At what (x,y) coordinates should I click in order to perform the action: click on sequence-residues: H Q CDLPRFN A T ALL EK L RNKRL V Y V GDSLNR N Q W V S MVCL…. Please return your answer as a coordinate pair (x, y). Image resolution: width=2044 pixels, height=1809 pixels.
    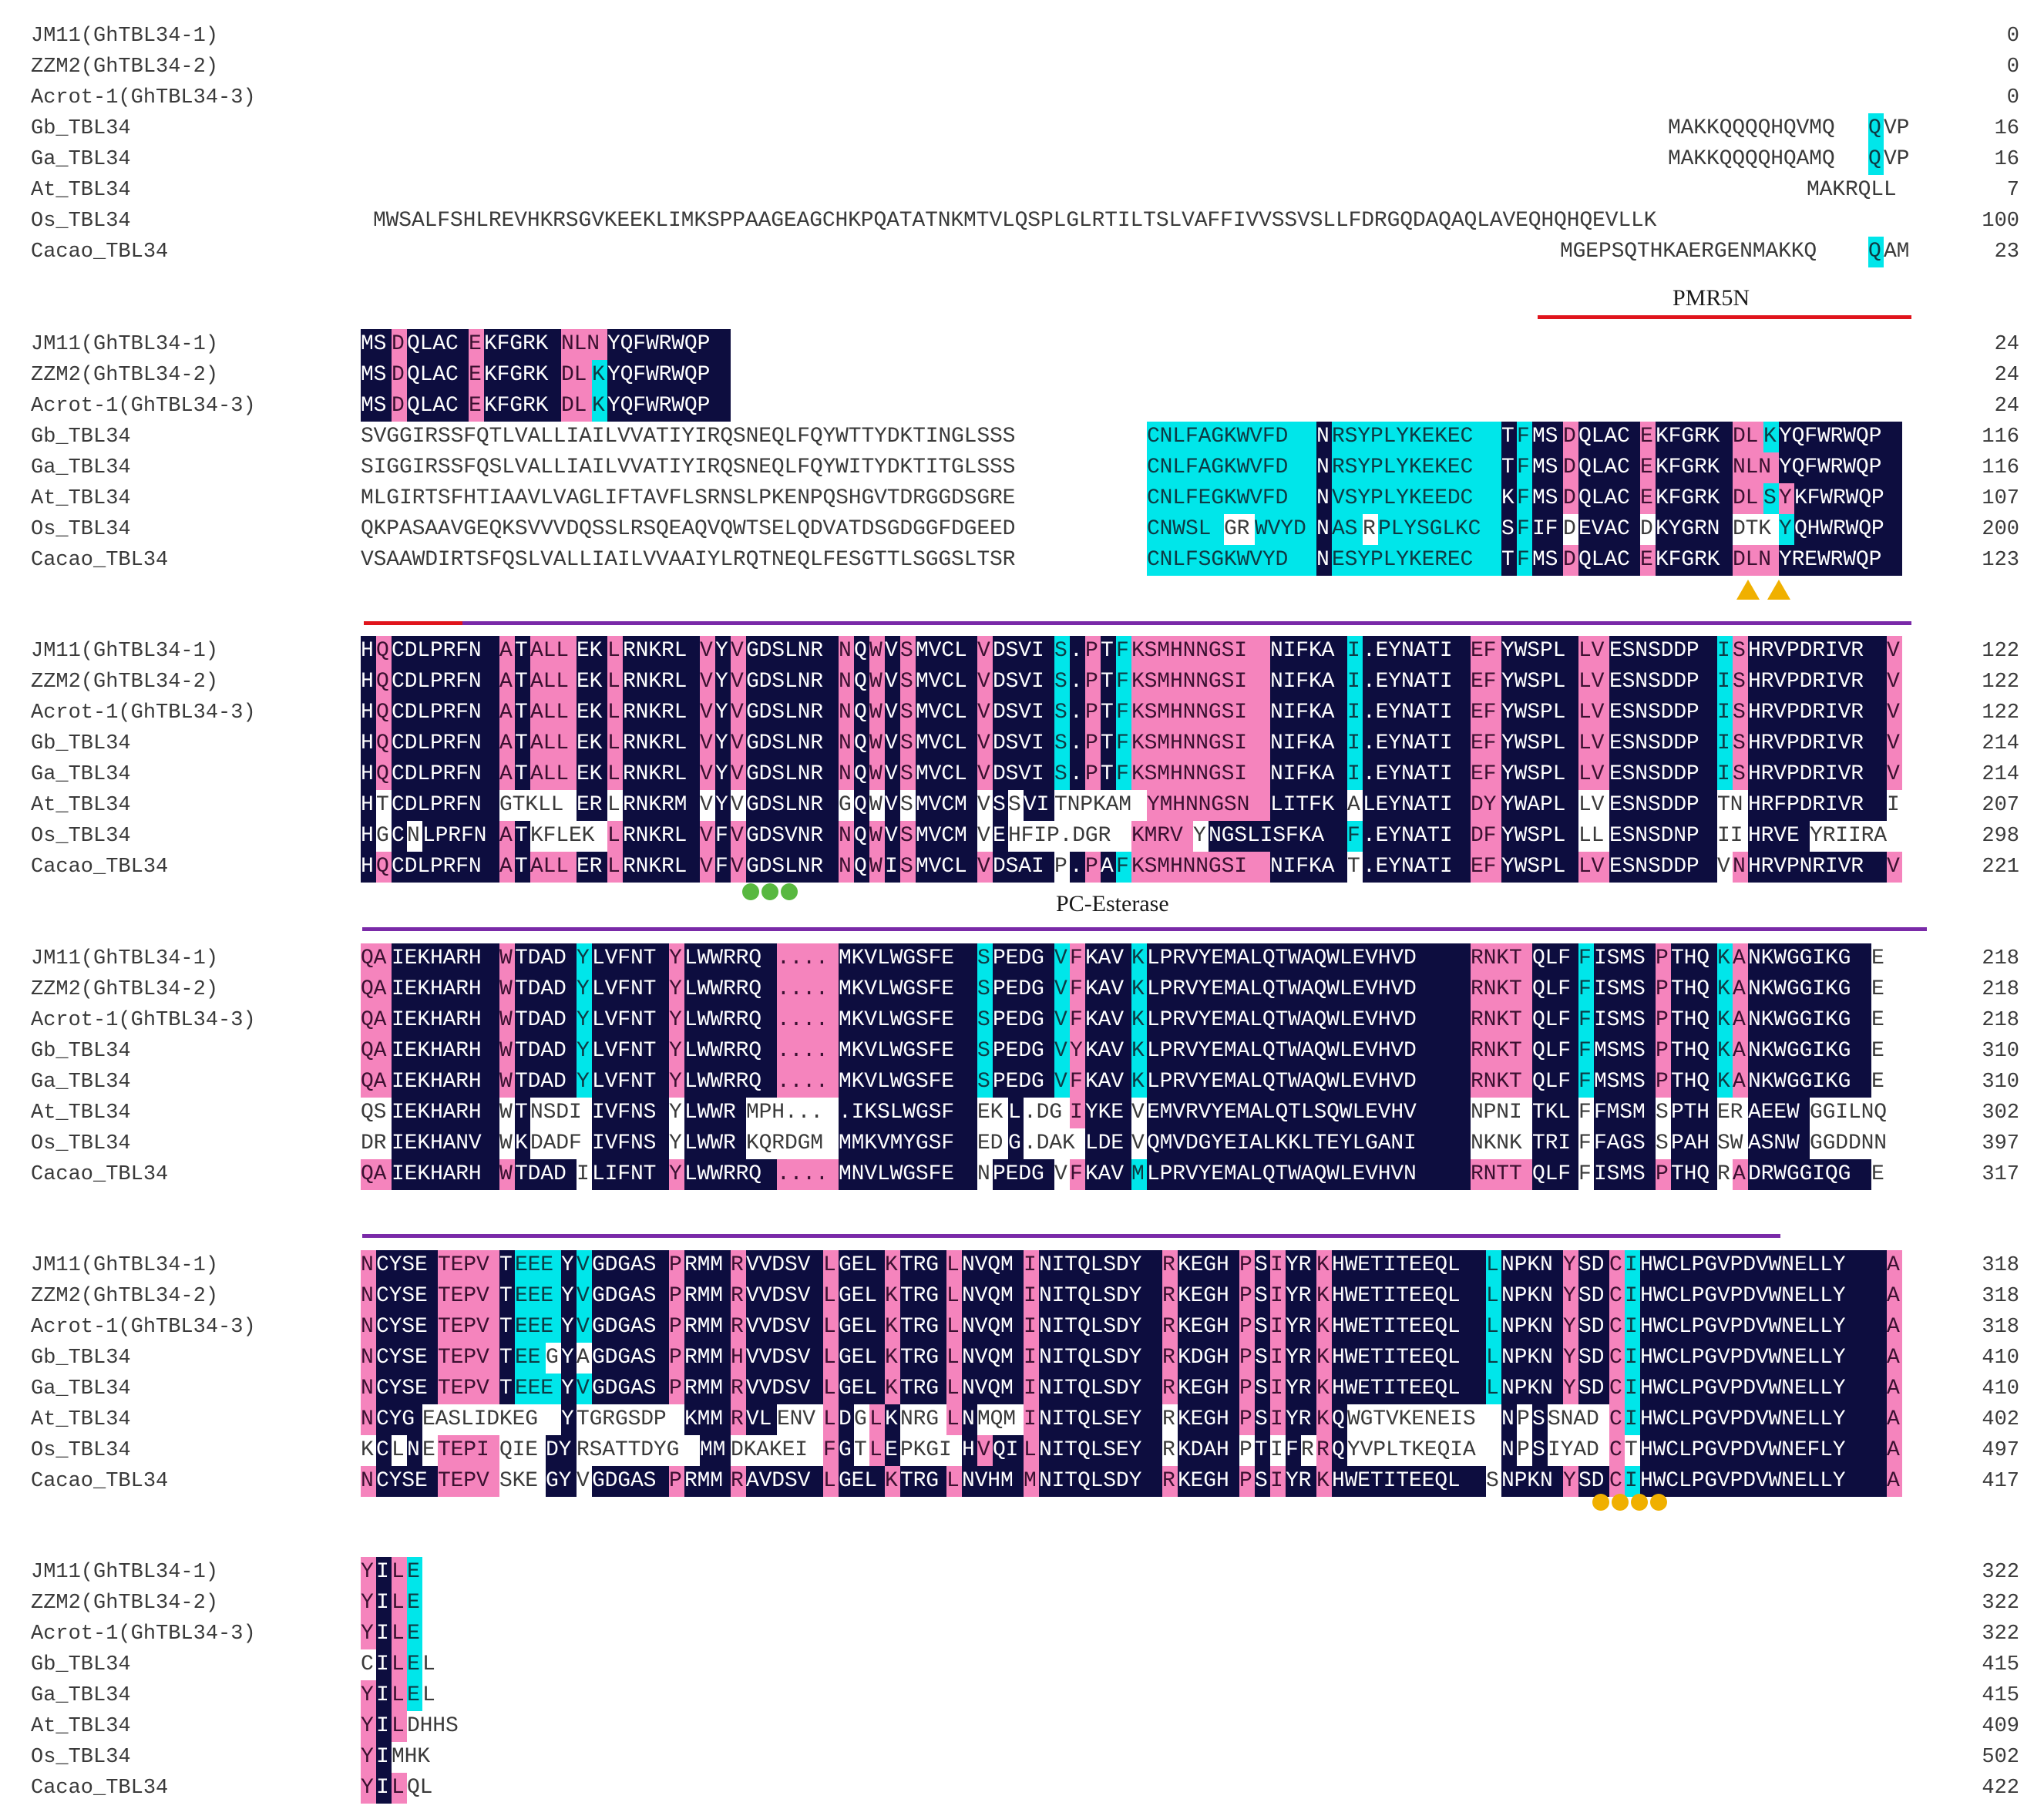
    Looking at the image, I should click on (1131, 713).